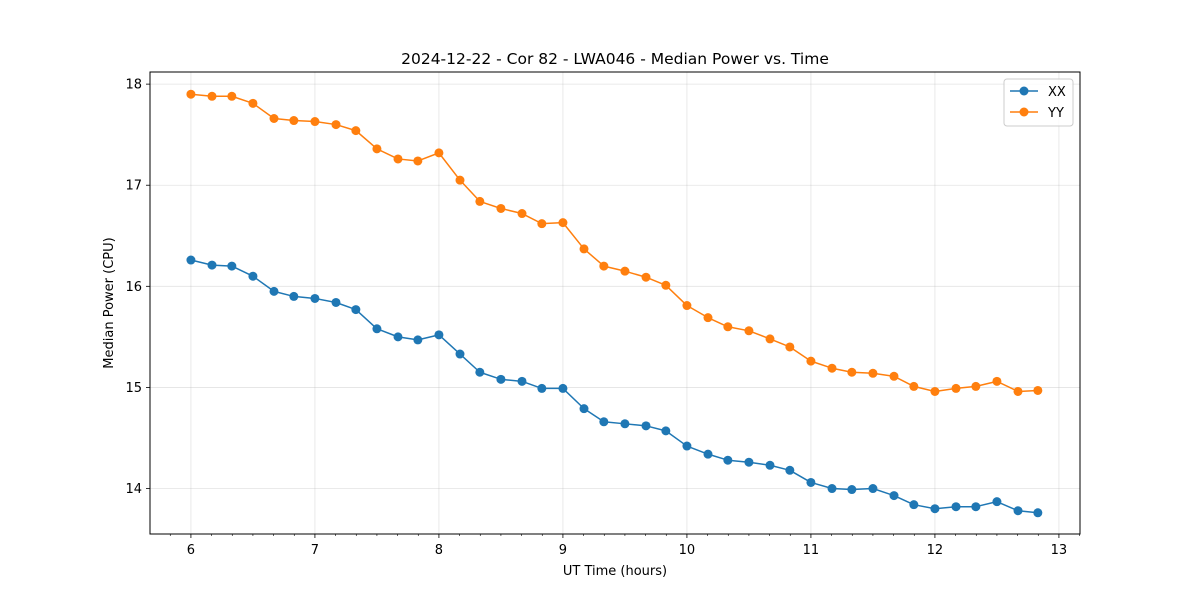 The height and width of the screenshot is (600, 1200). What do you see at coordinates (133, 489) in the screenshot?
I see `y-tick-label: 14` at bounding box center [133, 489].